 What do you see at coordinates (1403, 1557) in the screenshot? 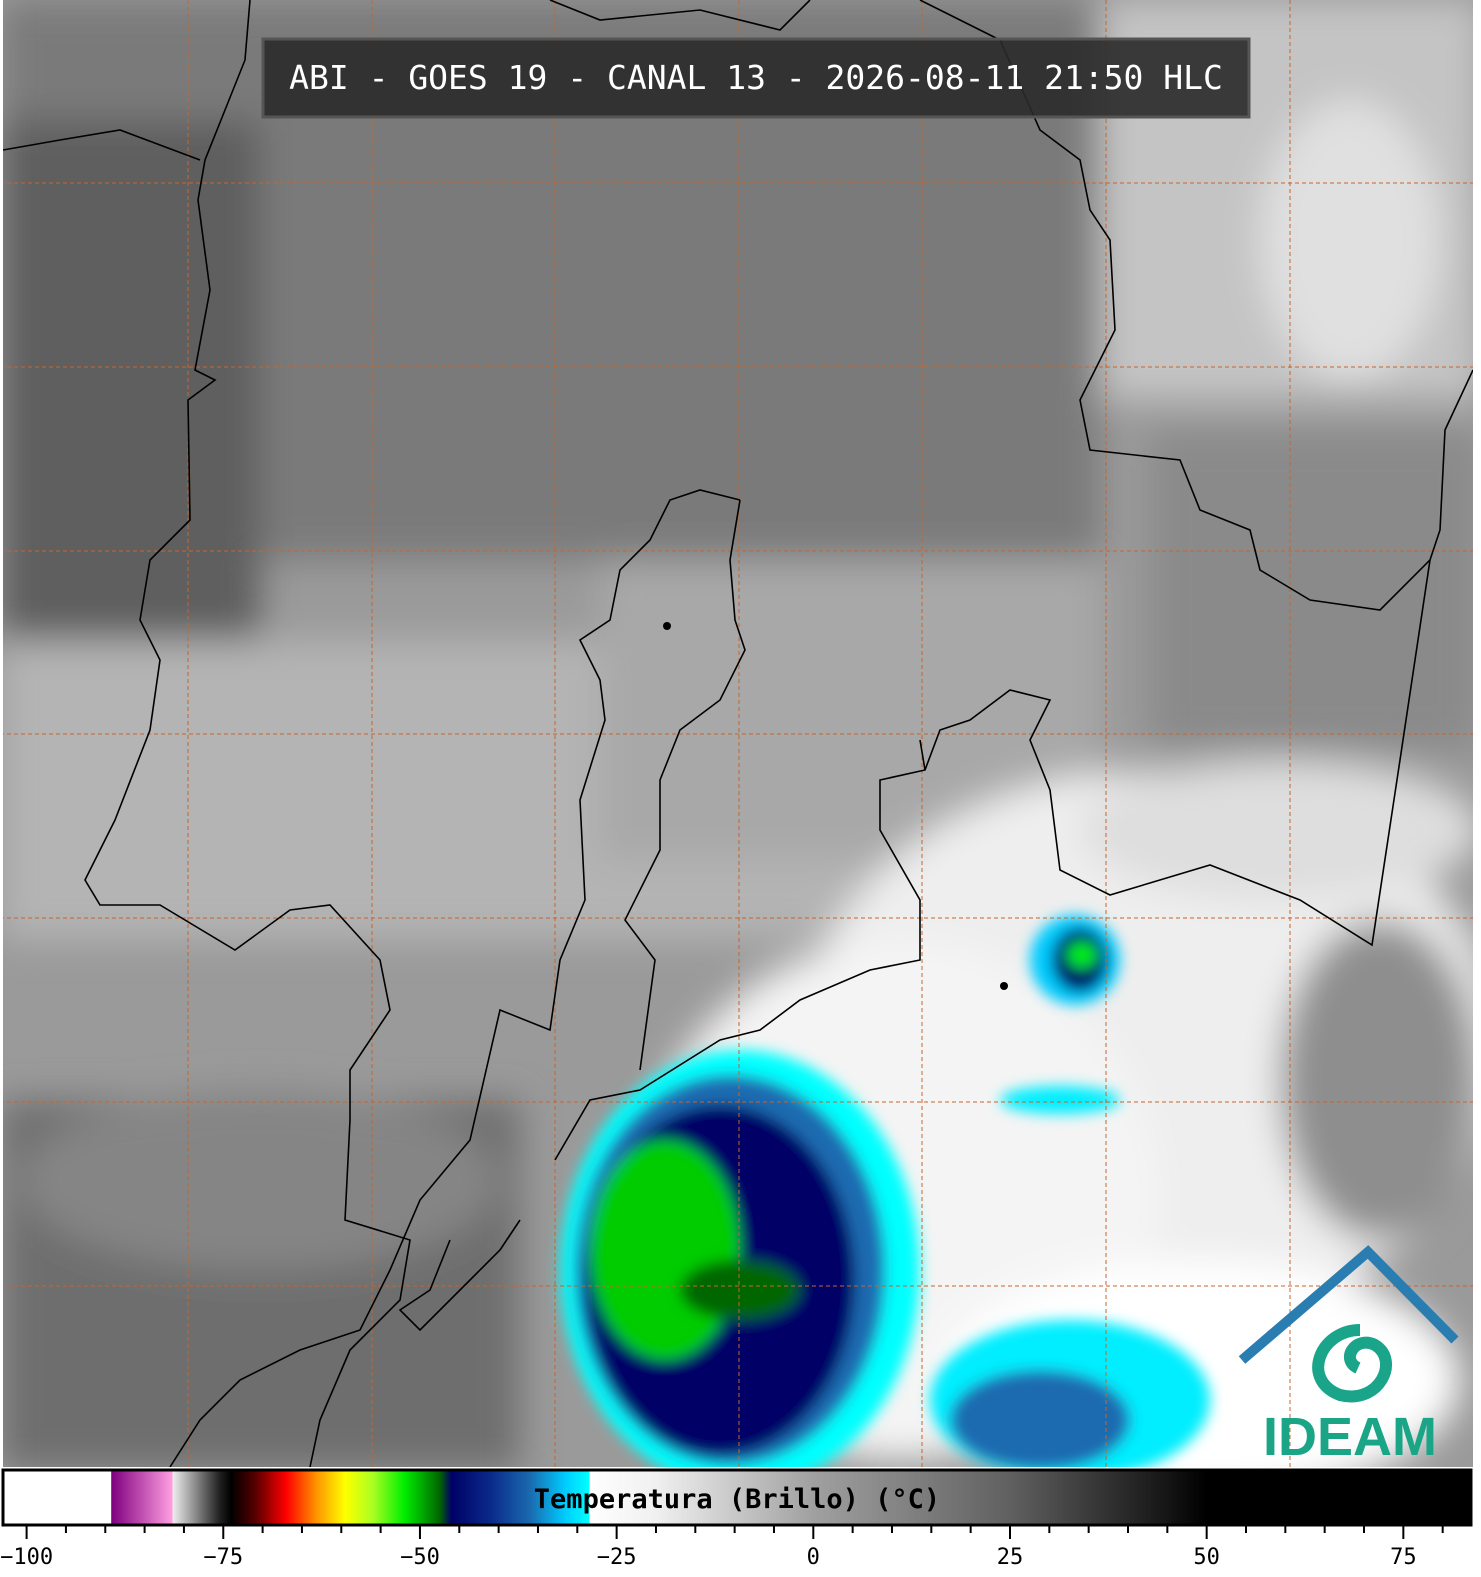
I see `tick-label: 75` at bounding box center [1403, 1557].